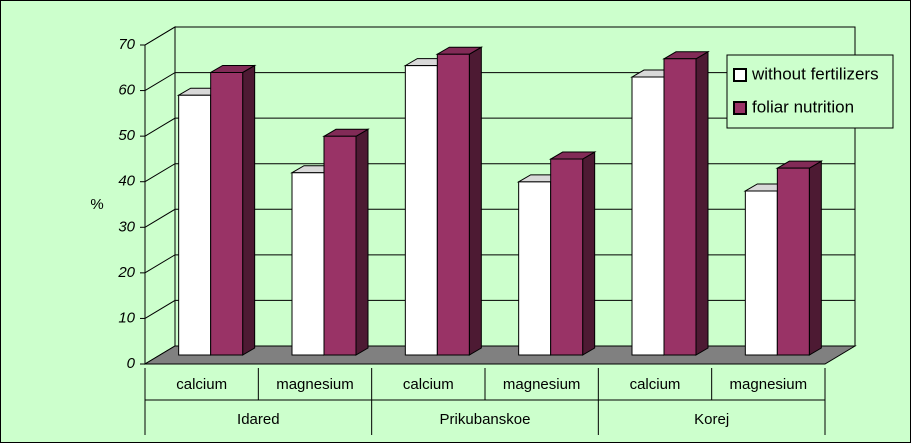 The width and height of the screenshot is (911, 443). What do you see at coordinates (131, 363) in the screenshot?
I see `y-tick-label: 0` at bounding box center [131, 363].